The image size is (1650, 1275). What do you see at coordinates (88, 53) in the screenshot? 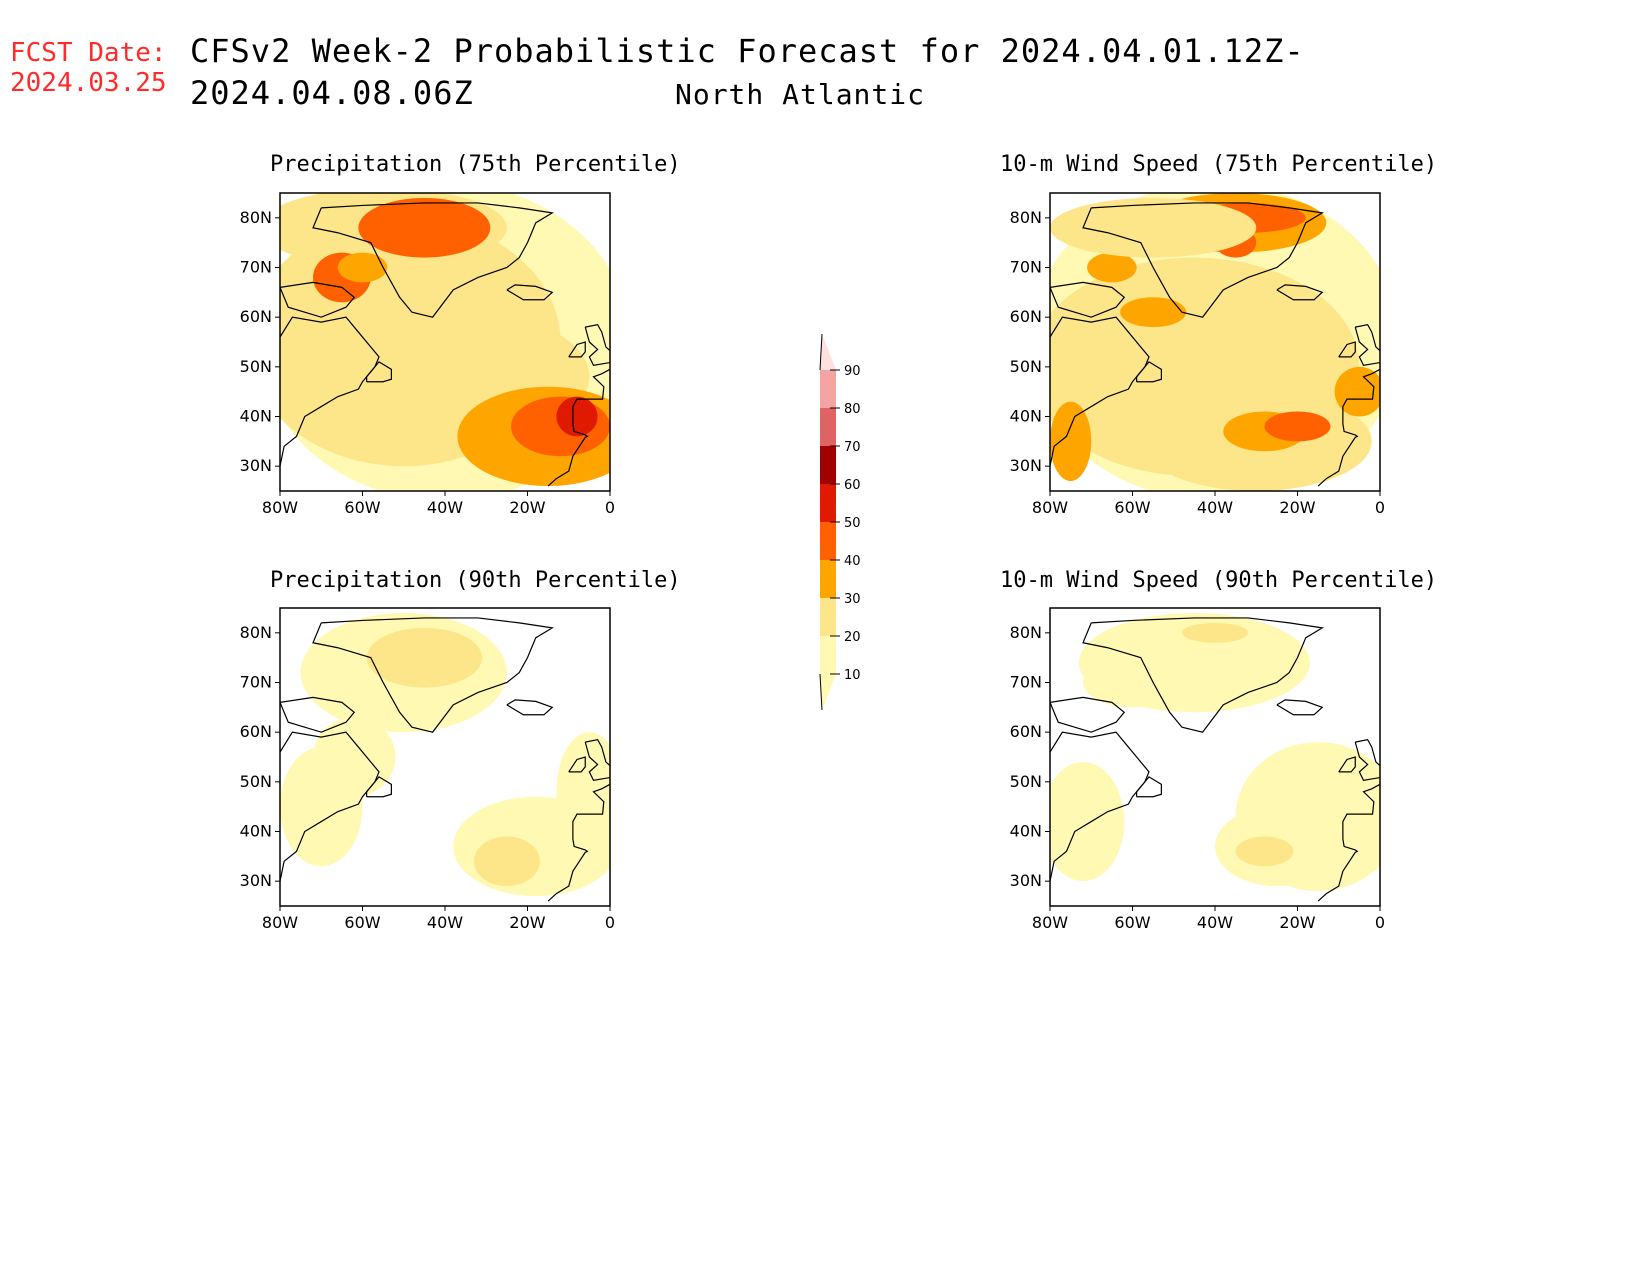
I see `forecast-date-label: FCST Date:` at bounding box center [88, 53].